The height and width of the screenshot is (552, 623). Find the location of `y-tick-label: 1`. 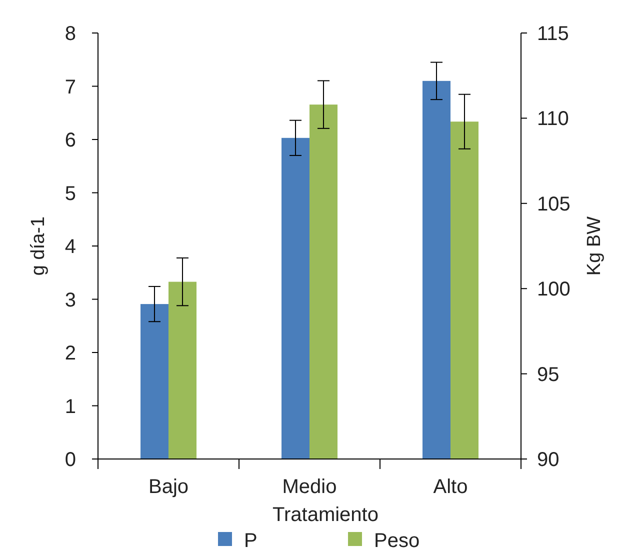

y-tick-label: 1 is located at coordinates (70, 407).